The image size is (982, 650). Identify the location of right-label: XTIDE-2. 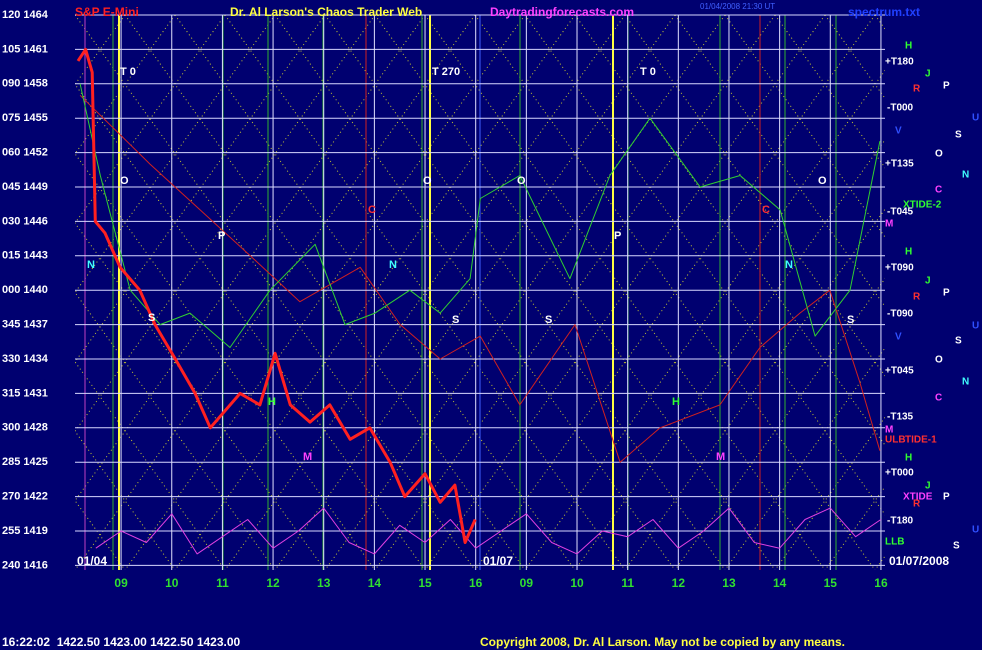
(922, 205).